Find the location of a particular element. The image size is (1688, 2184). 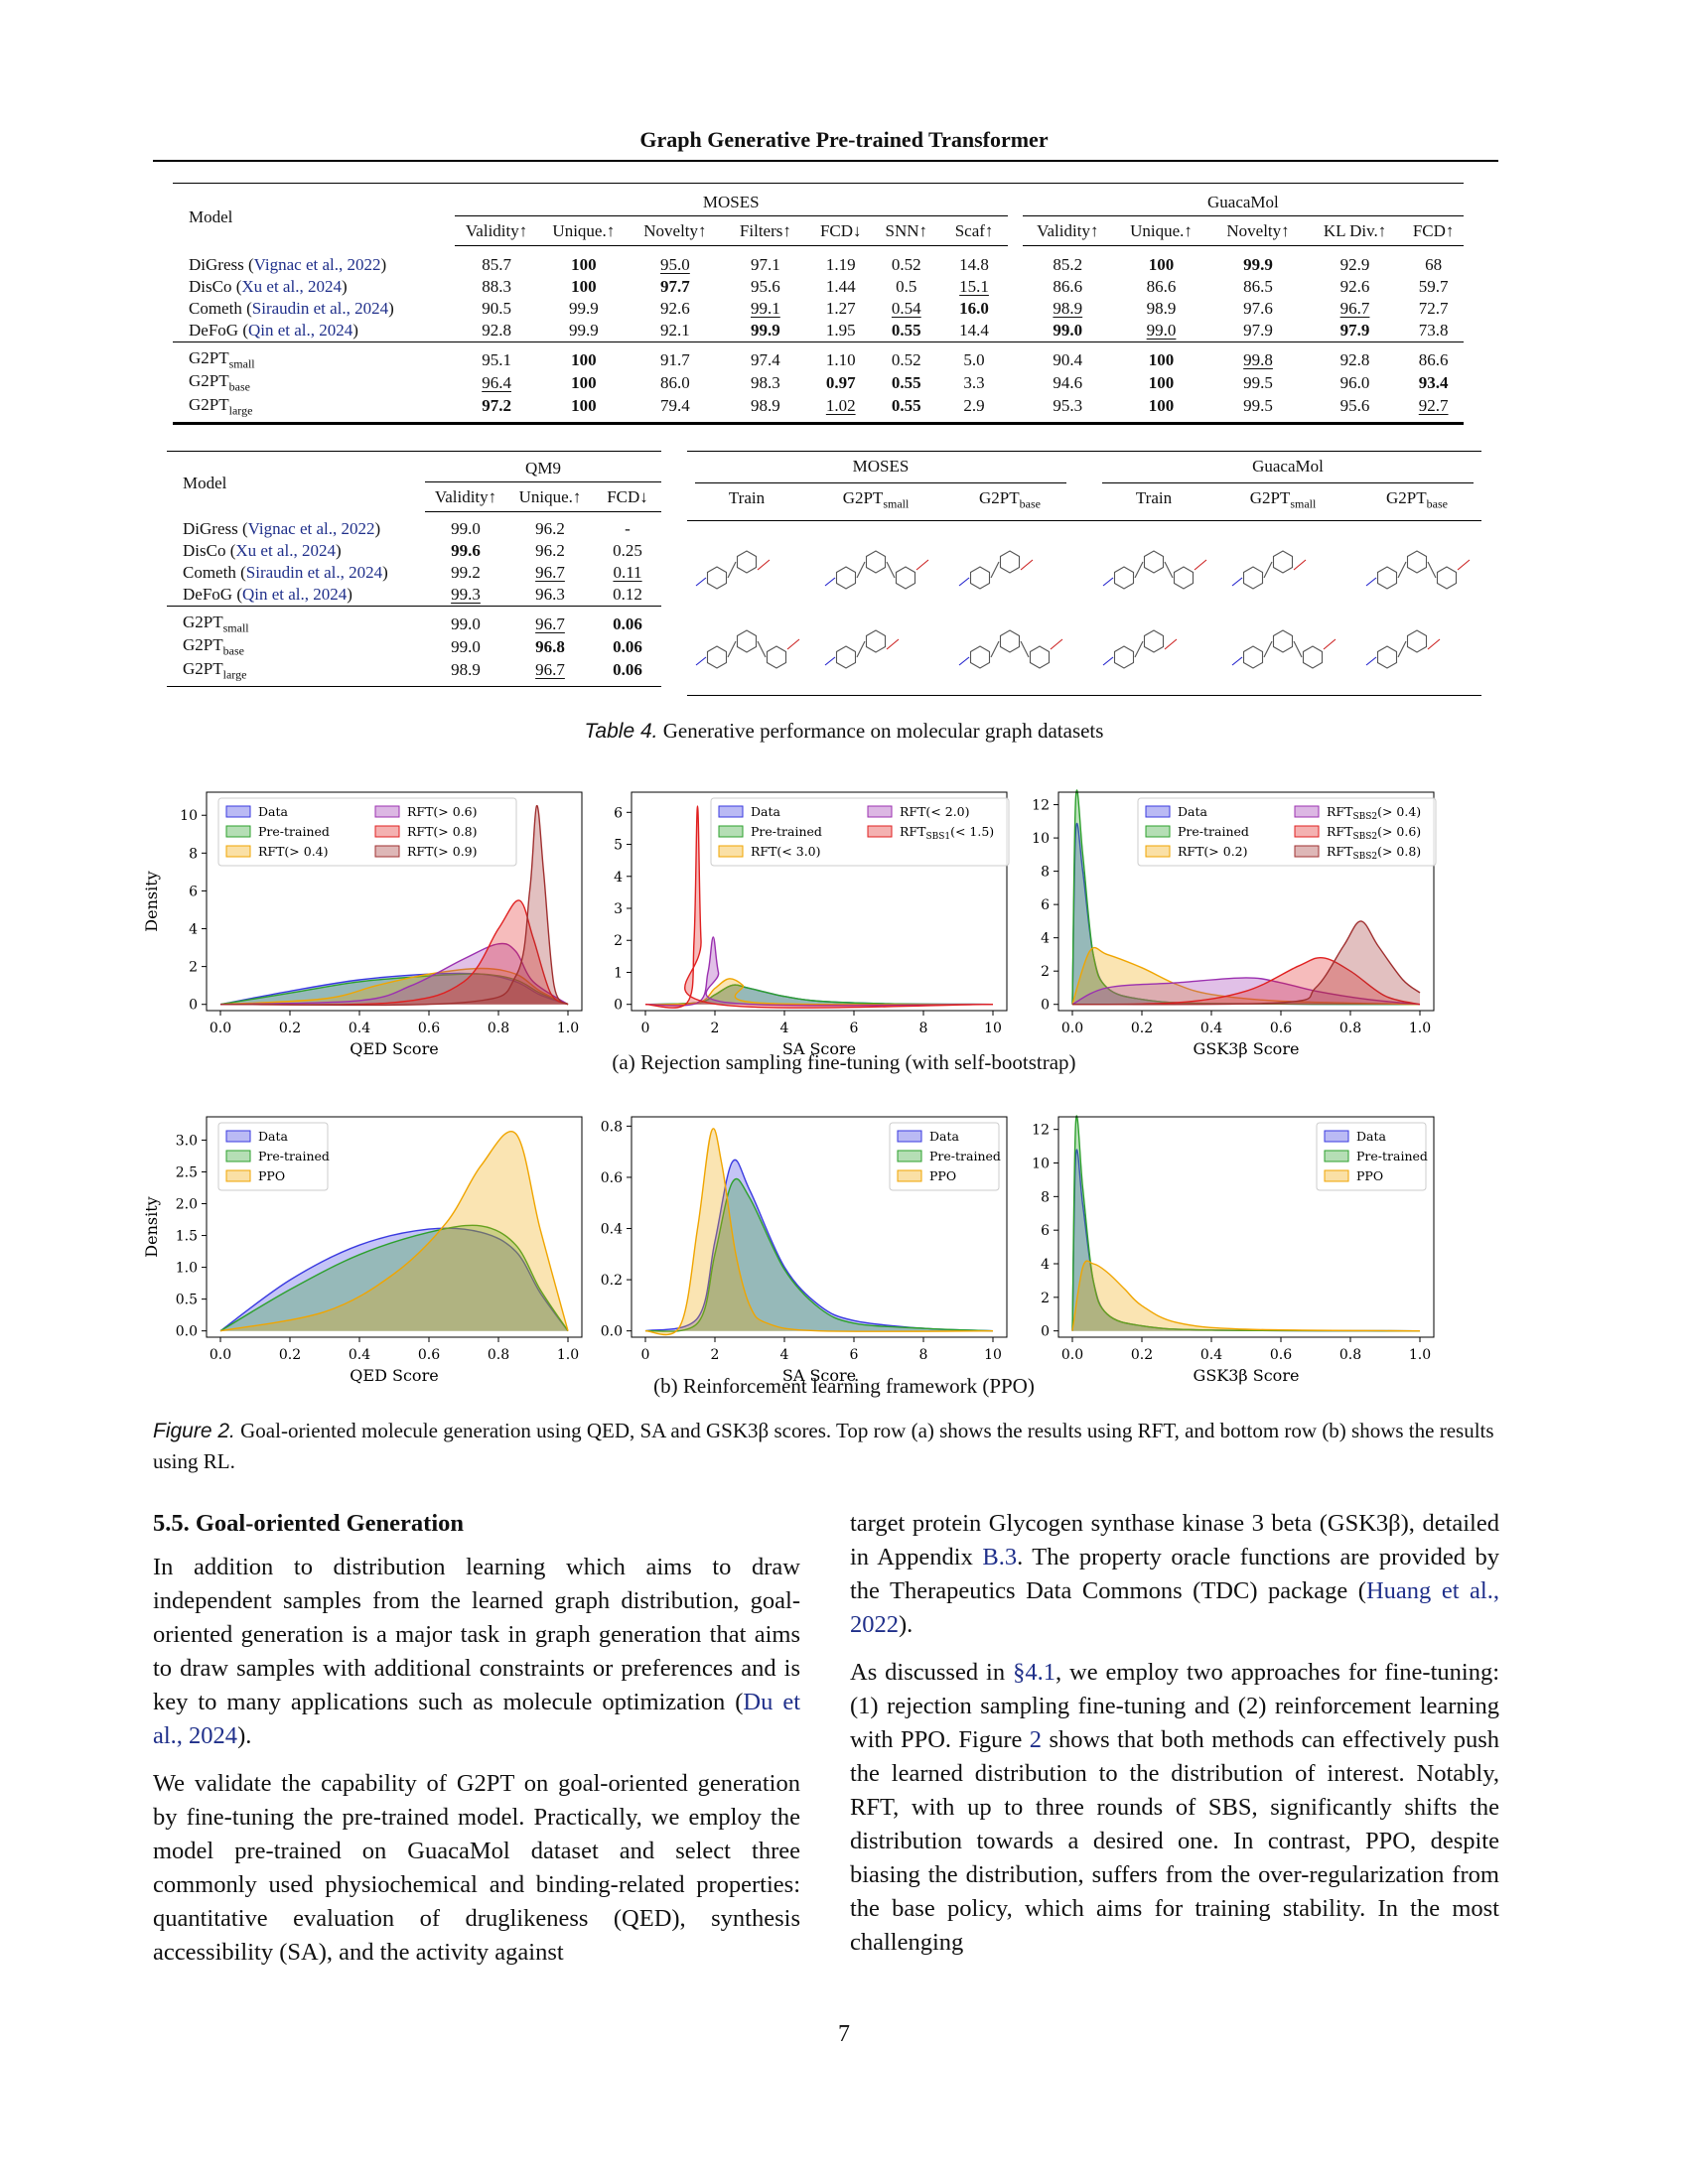

y-tick-label: 0.6 is located at coordinates (612, 1178).